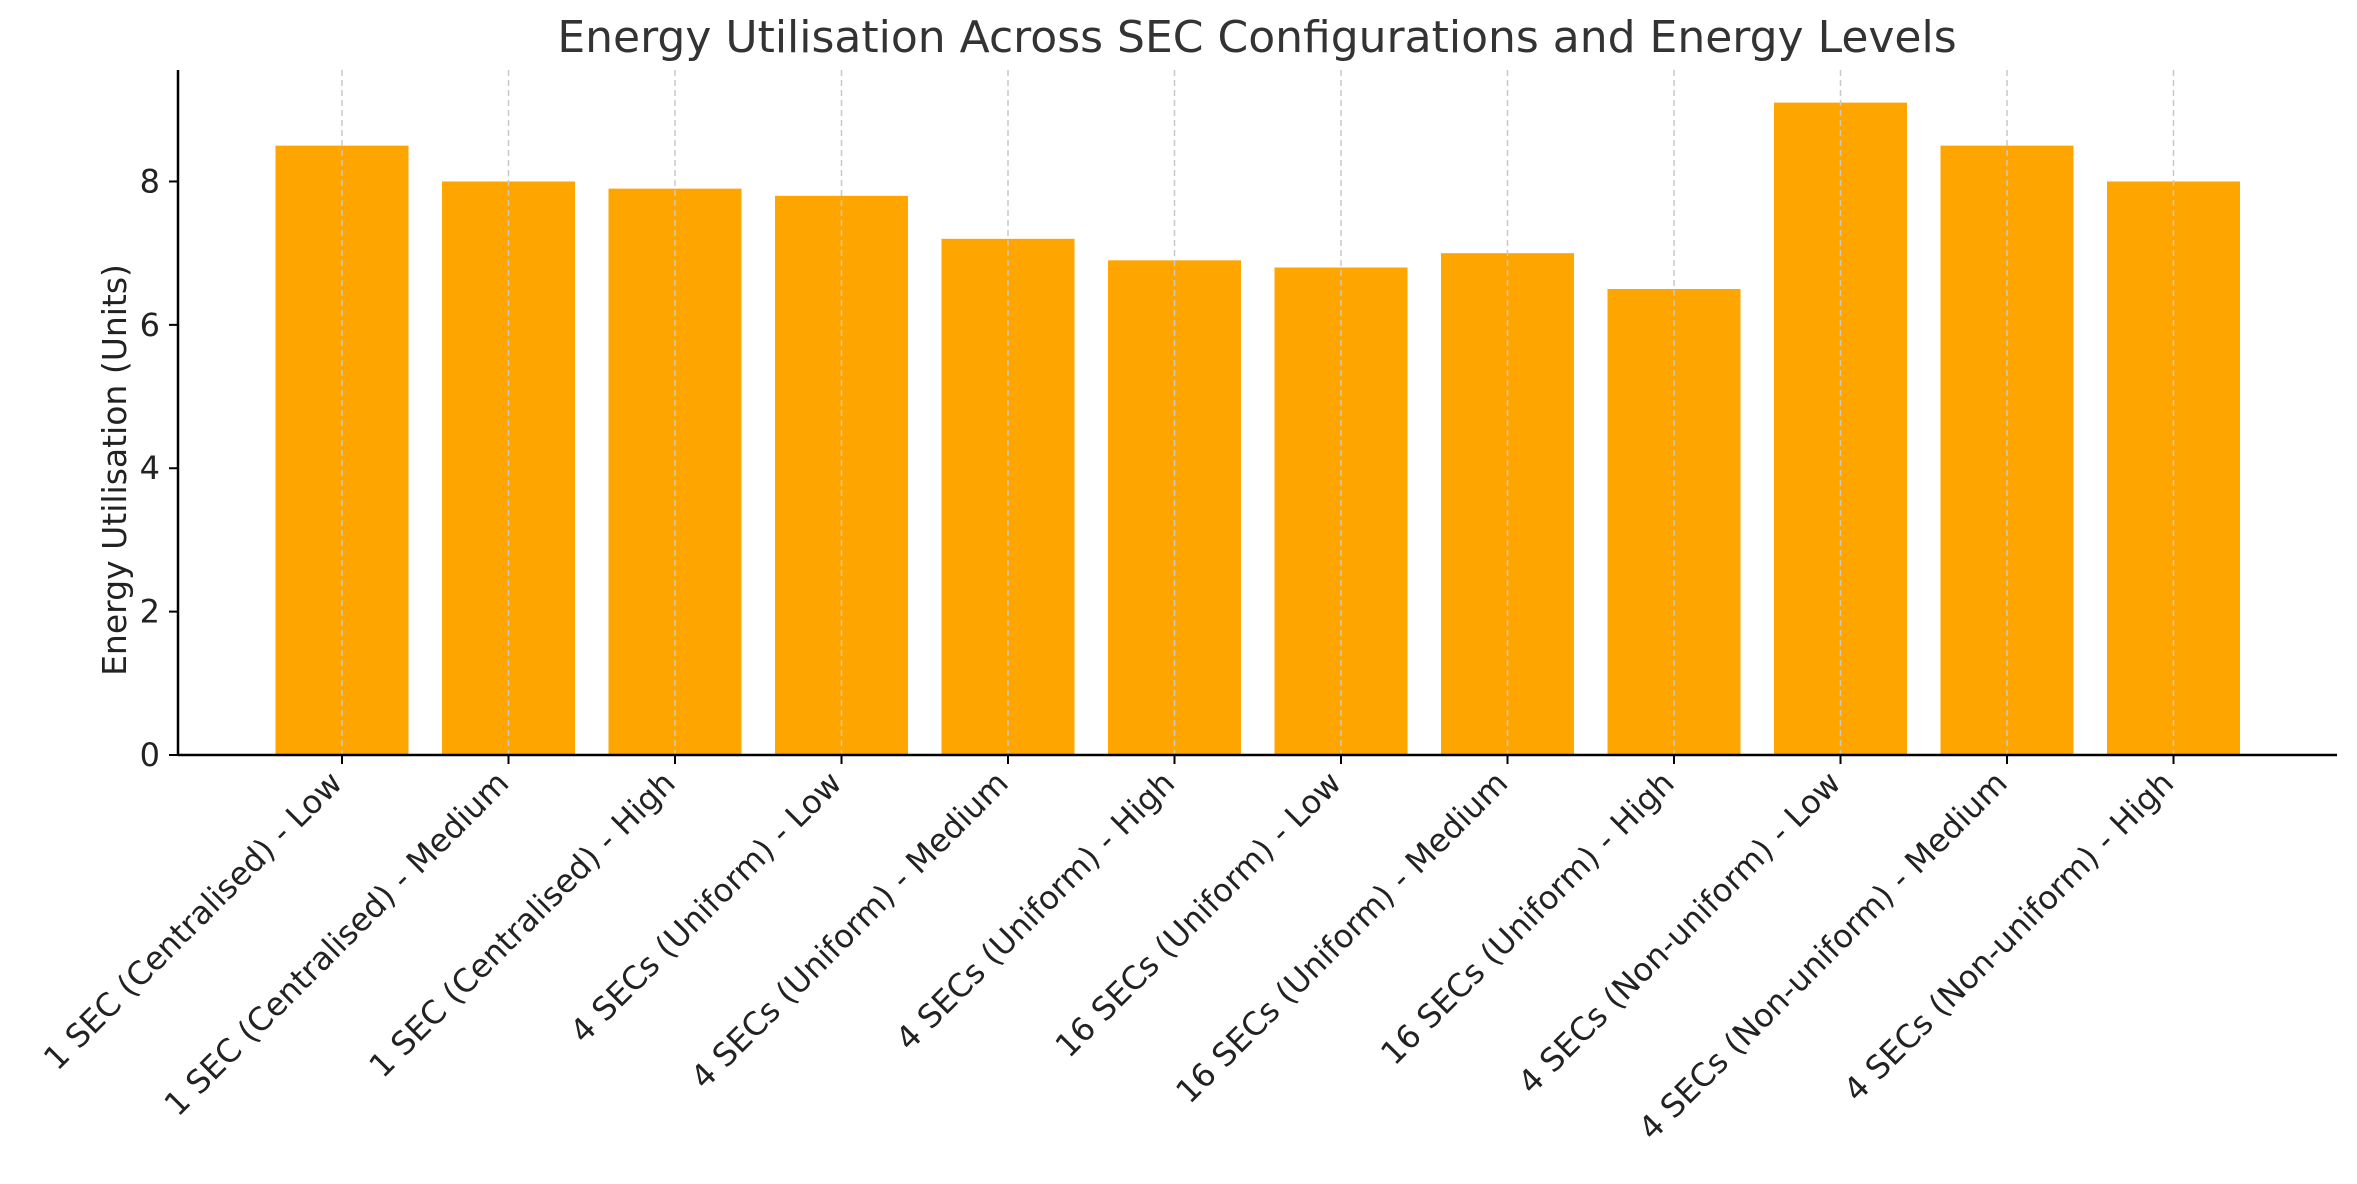  Describe the element at coordinates (706, 907) in the screenshot. I see `x-tick-label: 4 SECs (Uniform) - Low` at that location.